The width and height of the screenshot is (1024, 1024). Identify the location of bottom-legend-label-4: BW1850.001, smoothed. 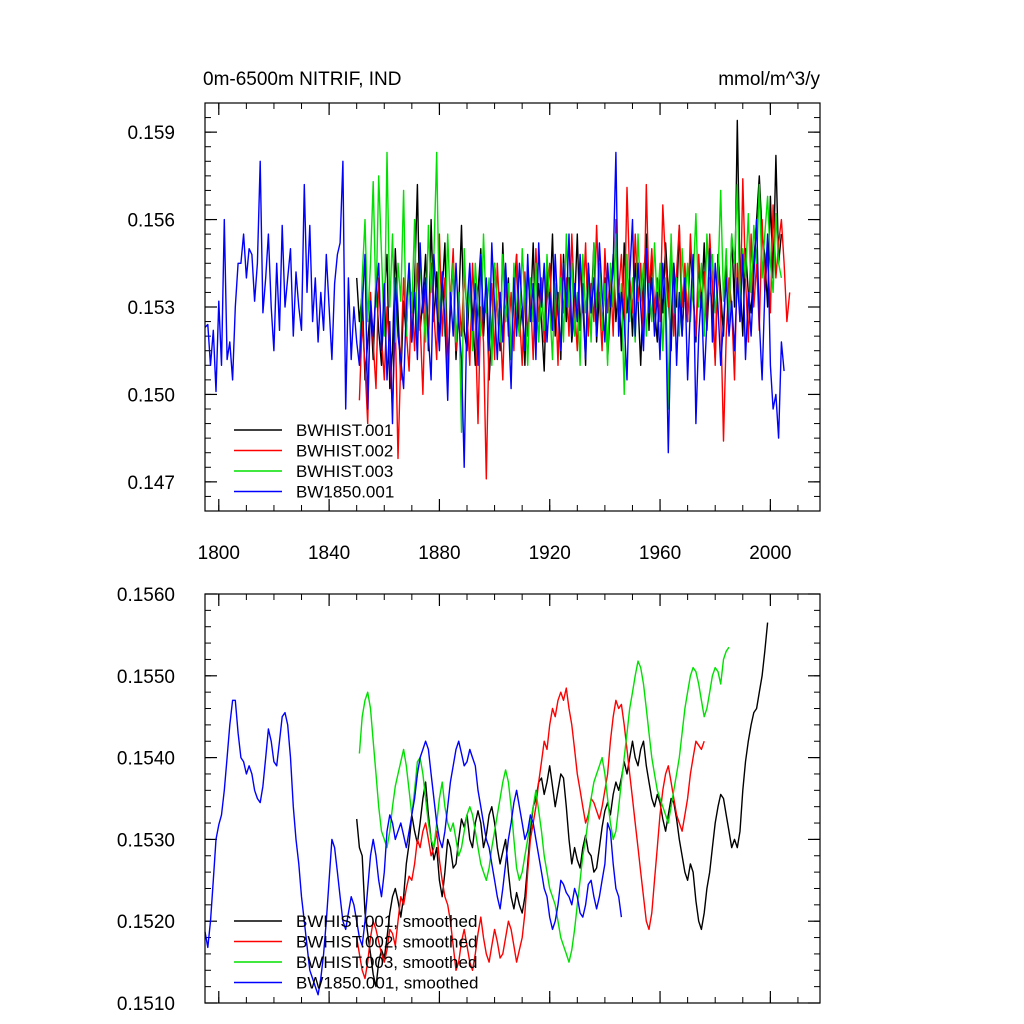
(387, 983).